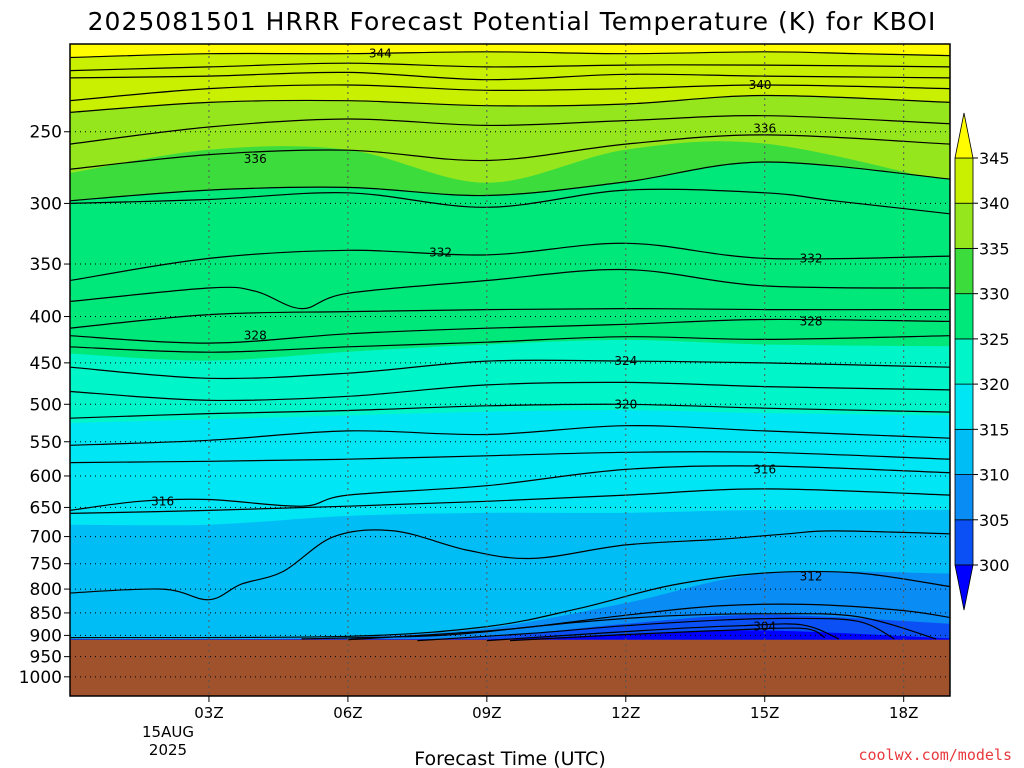  I want to click on ytick-label-850: 850, so click(46, 614).